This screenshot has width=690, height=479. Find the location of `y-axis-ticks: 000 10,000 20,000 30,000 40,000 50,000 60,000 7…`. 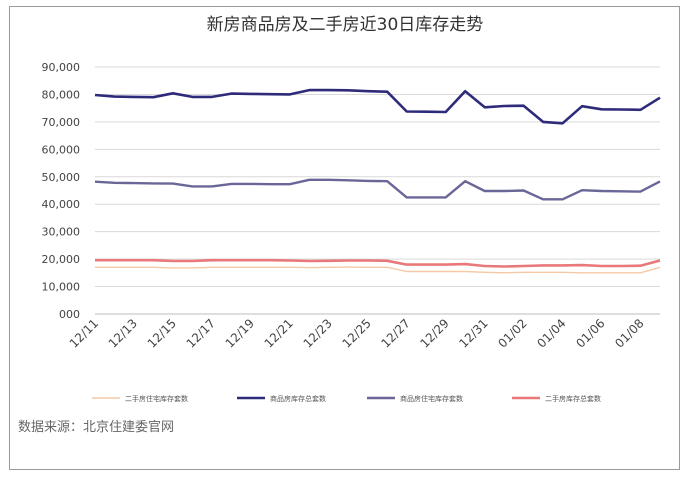

y-axis-ticks: 000 10,000 20,000 30,000 40,000 50,000 60,000 7… is located at coordinates (61, 191).